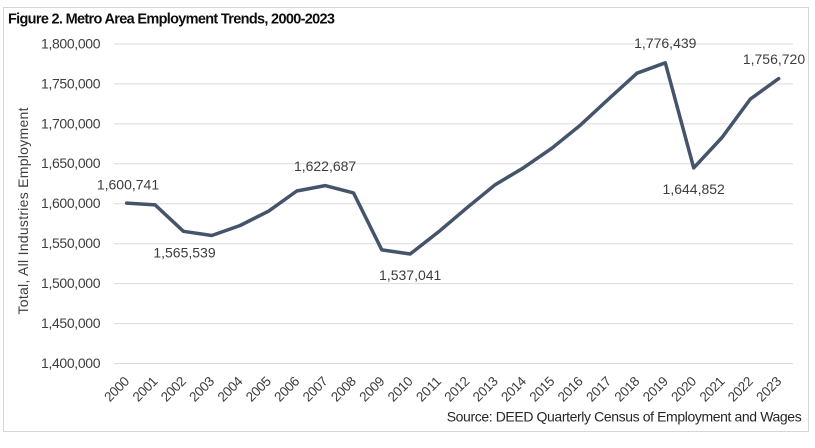 The height and width of the screenshot is (448, 815). I want to click on svg-text: 1,756,720, so click(774, 59).